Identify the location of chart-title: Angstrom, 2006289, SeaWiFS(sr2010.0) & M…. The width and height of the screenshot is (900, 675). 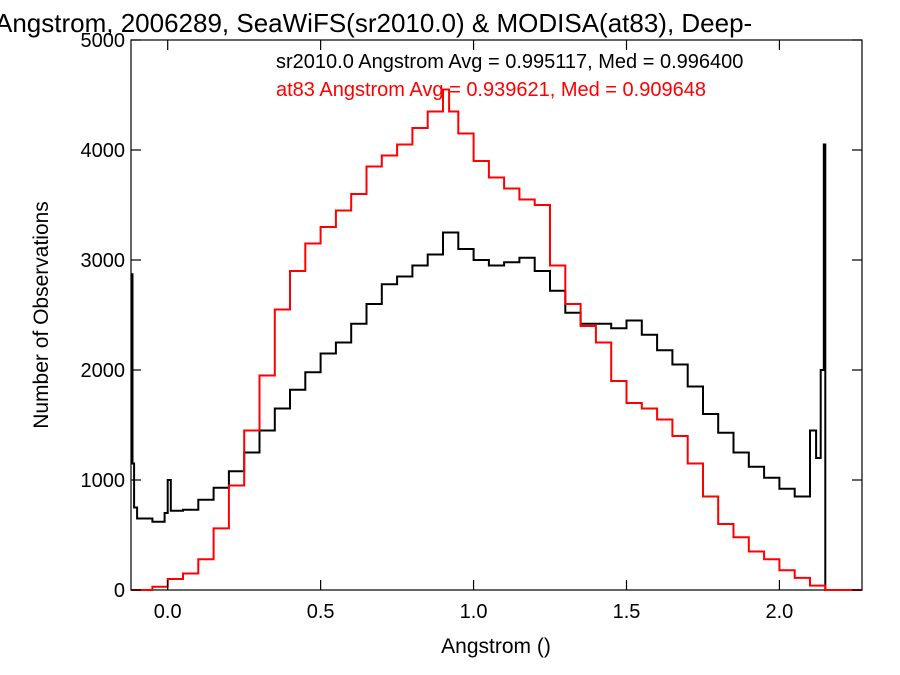
(376, 23).